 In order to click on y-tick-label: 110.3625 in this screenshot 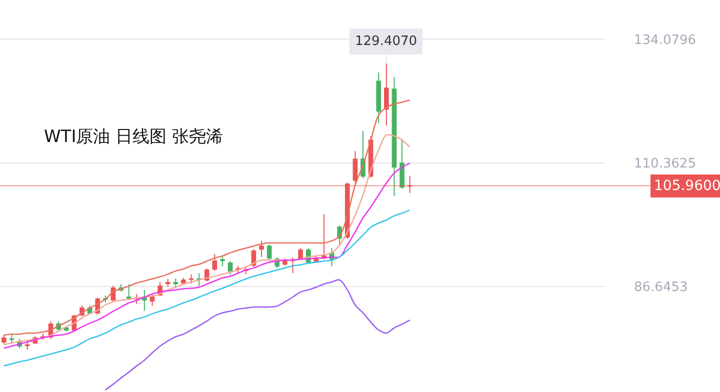, I will do `click(665, 164)`.